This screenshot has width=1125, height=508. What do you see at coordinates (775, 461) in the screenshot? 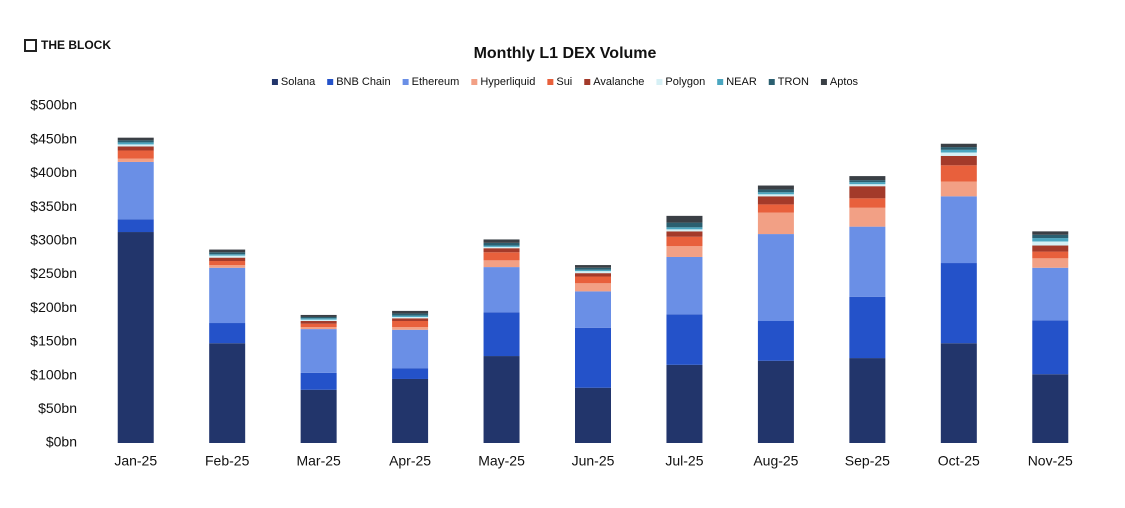
I see `x-tick-label: Aug-25` at bounding box center [775, 461].